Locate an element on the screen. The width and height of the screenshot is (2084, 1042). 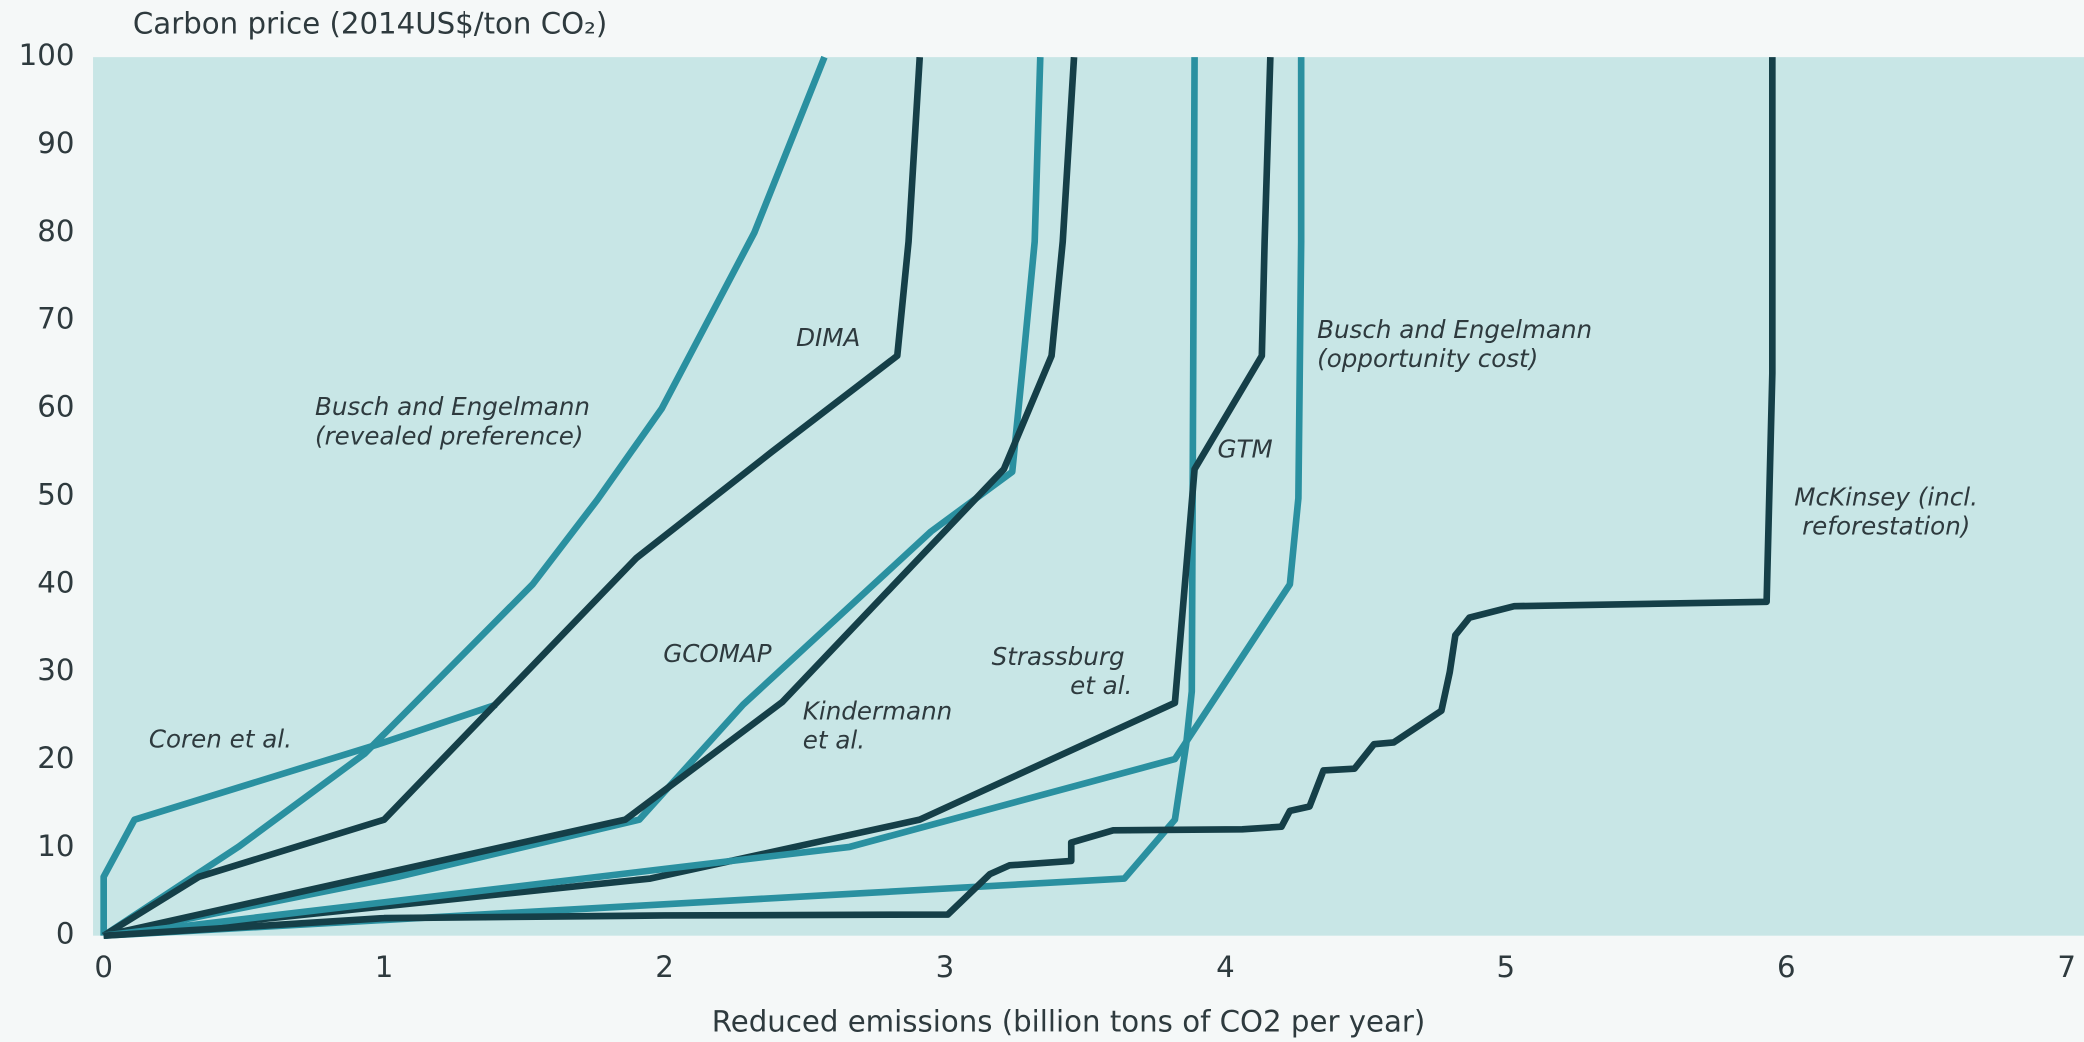
y-tick-label: 70 is located at coordinates (55, 319).